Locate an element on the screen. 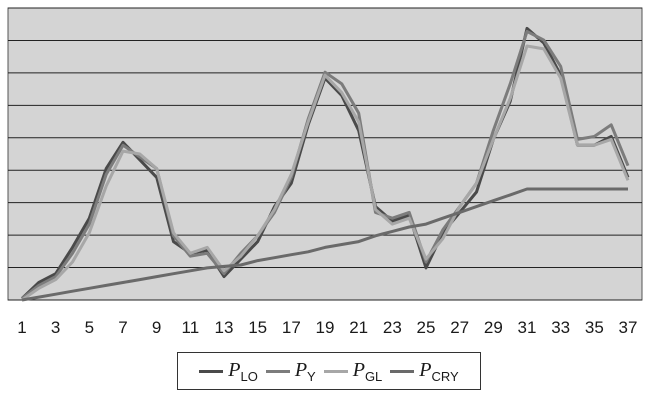 Image resolution: width=655 pixels, height=396 pixels. x-tick-label: 11 is located at coordinates (191, 327).